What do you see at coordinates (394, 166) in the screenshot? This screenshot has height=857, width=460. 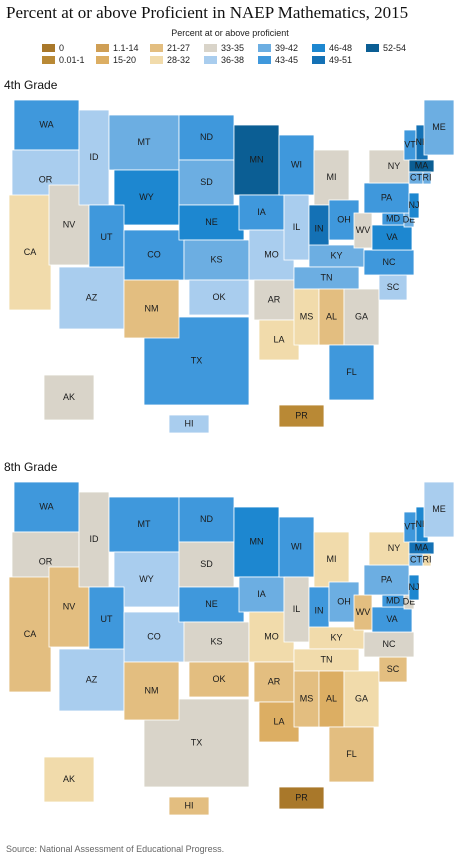 I see `state-label: NY` at bounding box center [394, 166].